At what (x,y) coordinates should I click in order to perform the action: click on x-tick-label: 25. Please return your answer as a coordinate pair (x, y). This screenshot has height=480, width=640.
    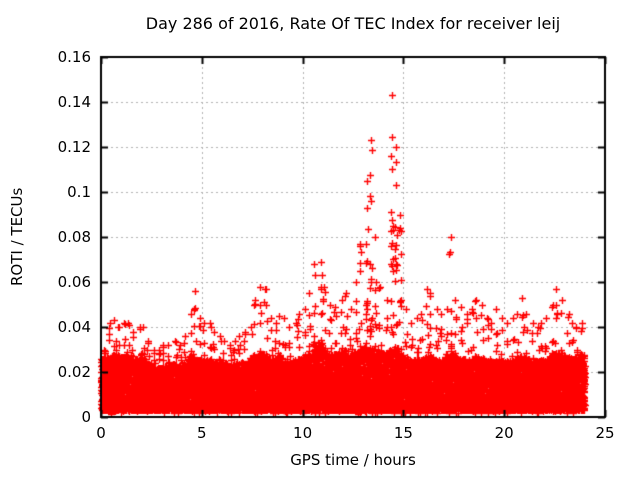
    Looking at the image, I should click on (605, 433).